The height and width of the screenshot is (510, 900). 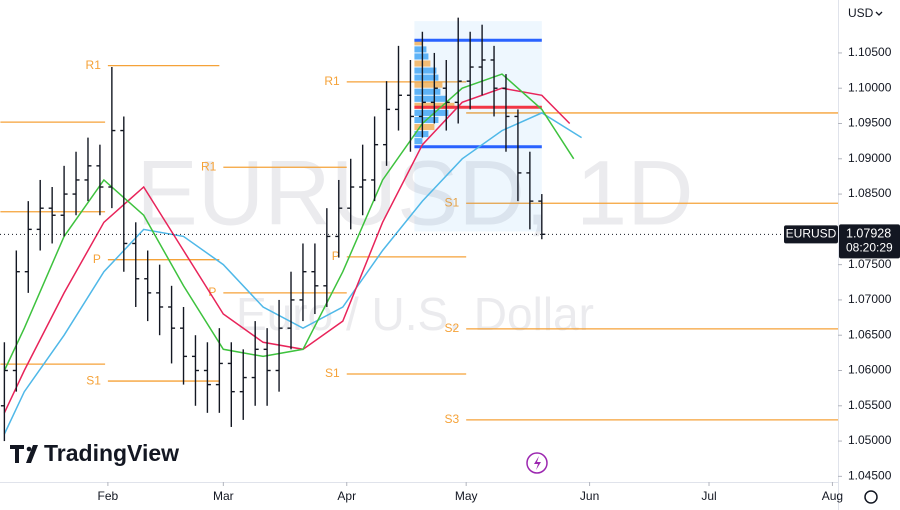 I want to click on y-tick-label: 1.10500, so click(x=870, y=52).